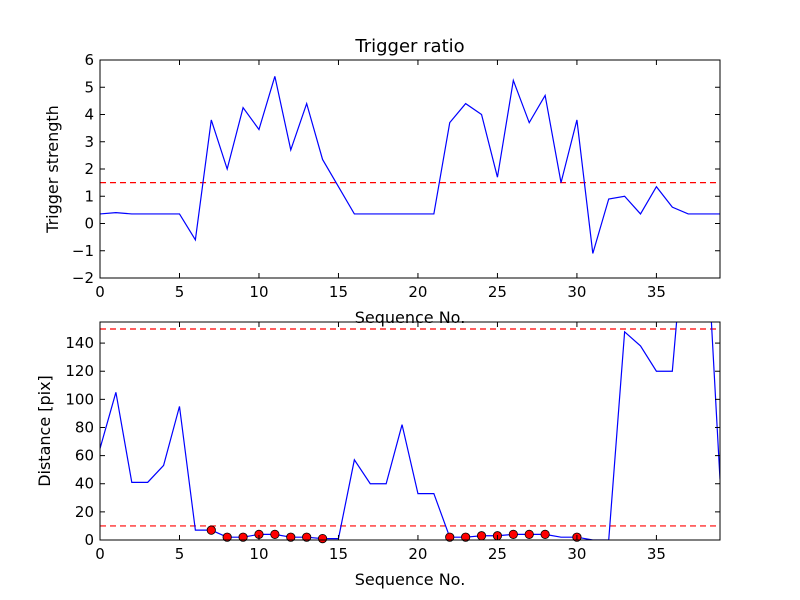 This screenshot has width=800, height=600. I want to click on y-tick-label: 100, so click(79, 399).